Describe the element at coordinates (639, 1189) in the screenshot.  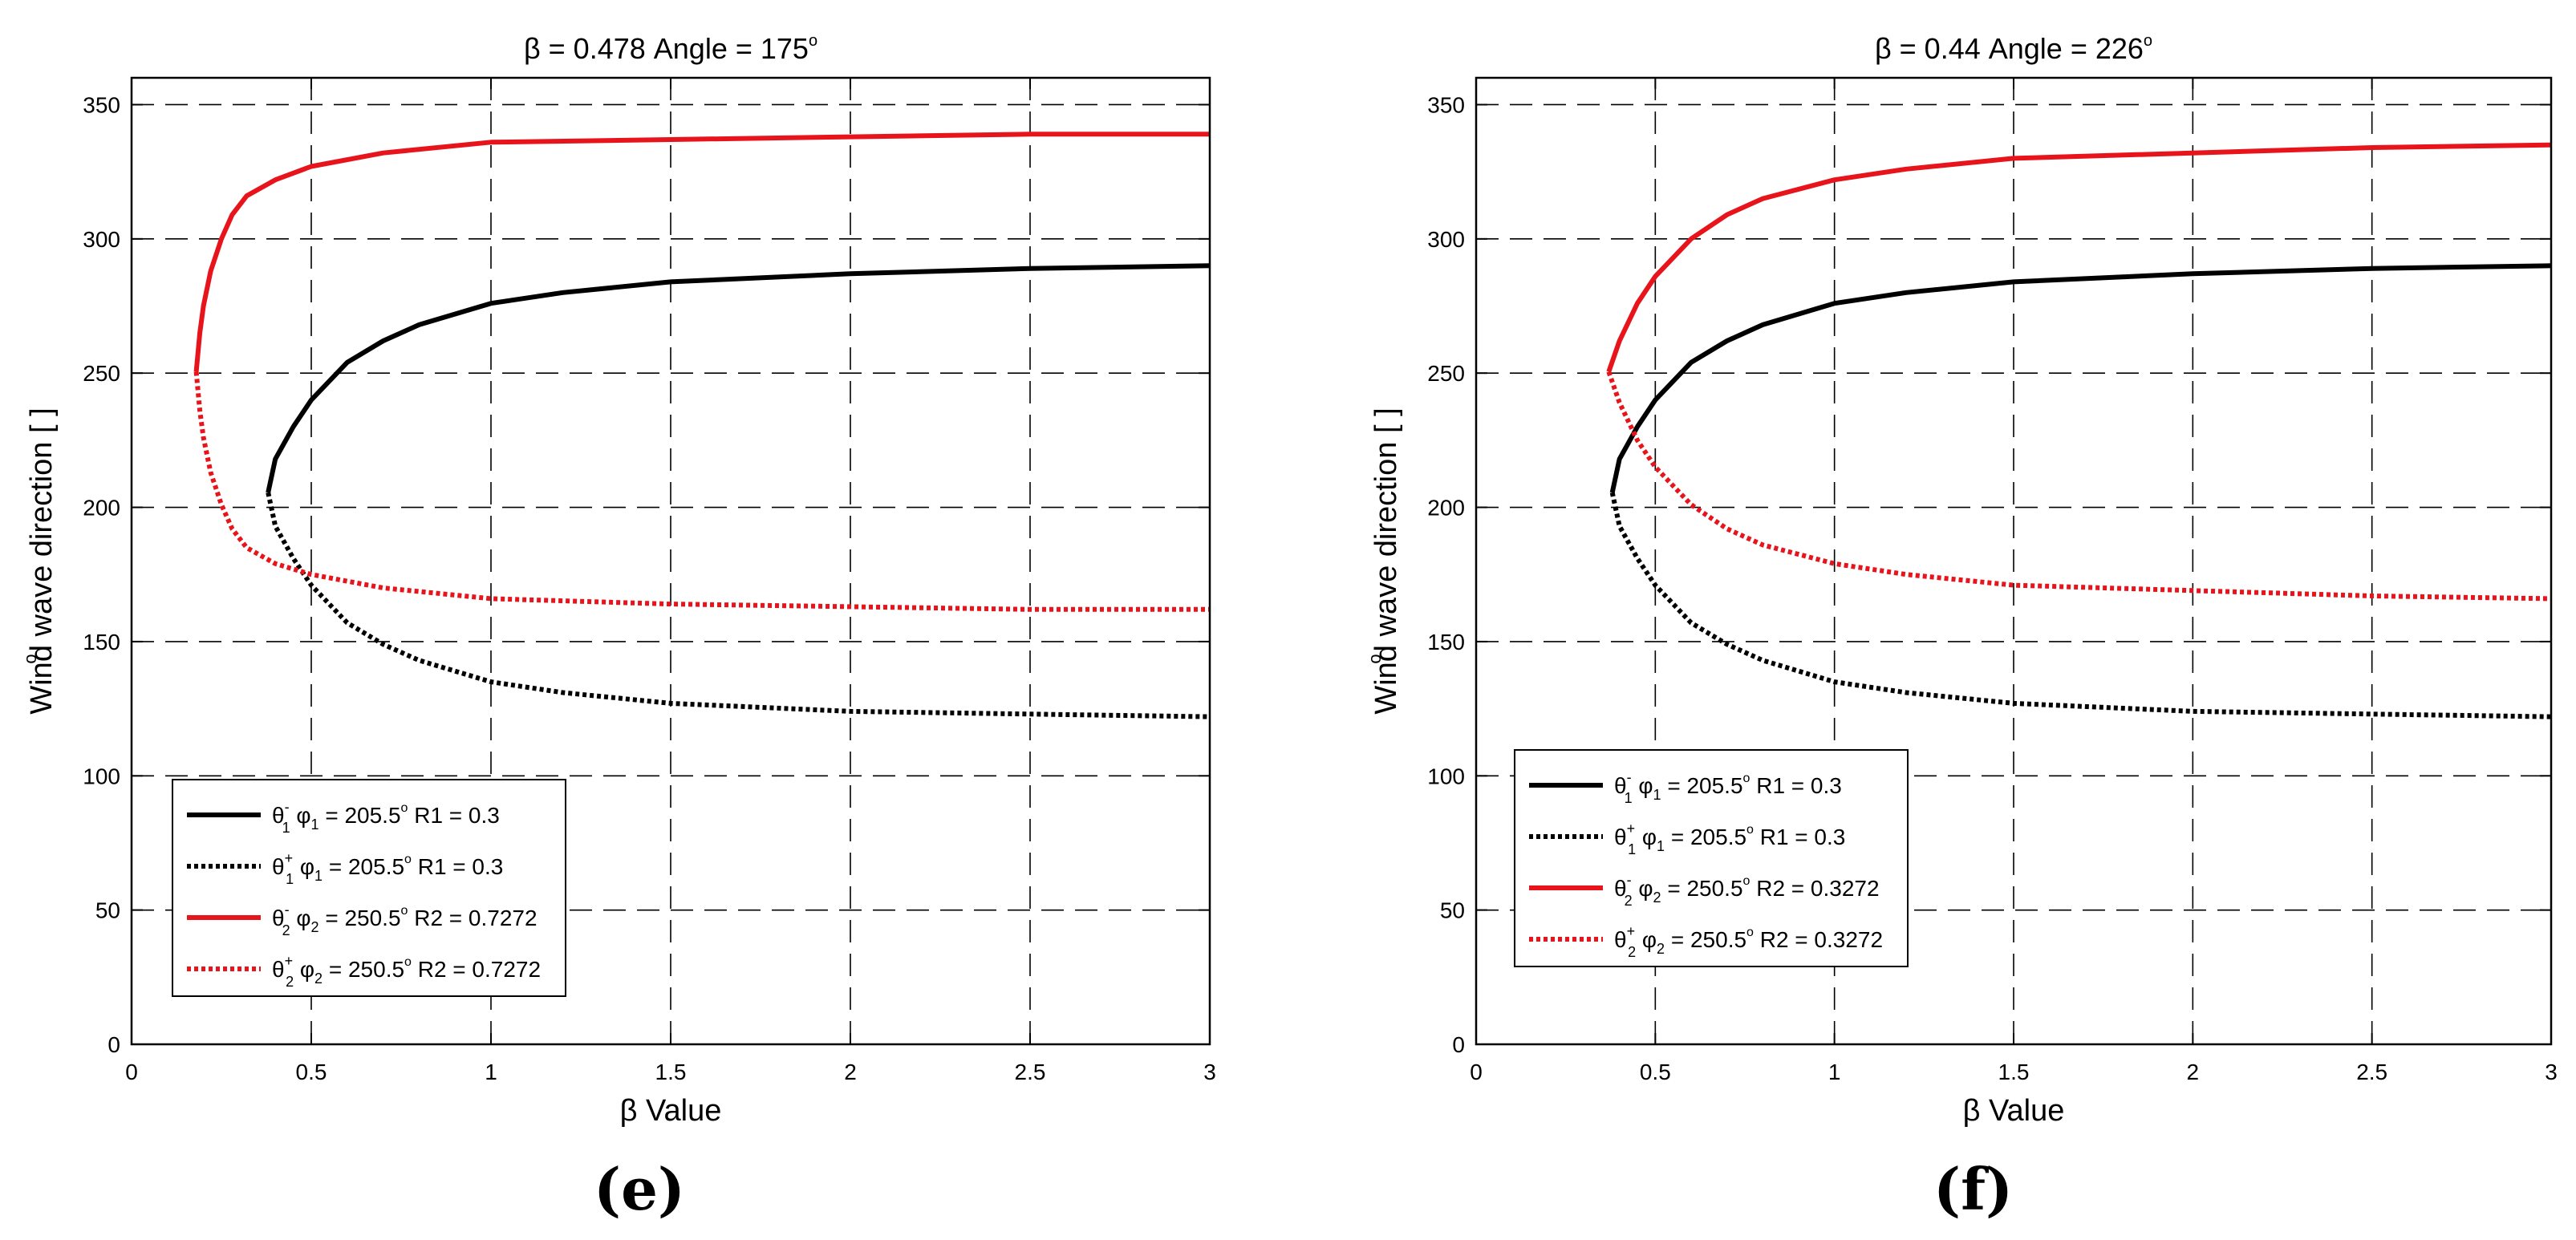
I see `panel-label-e: (e)` at that location.